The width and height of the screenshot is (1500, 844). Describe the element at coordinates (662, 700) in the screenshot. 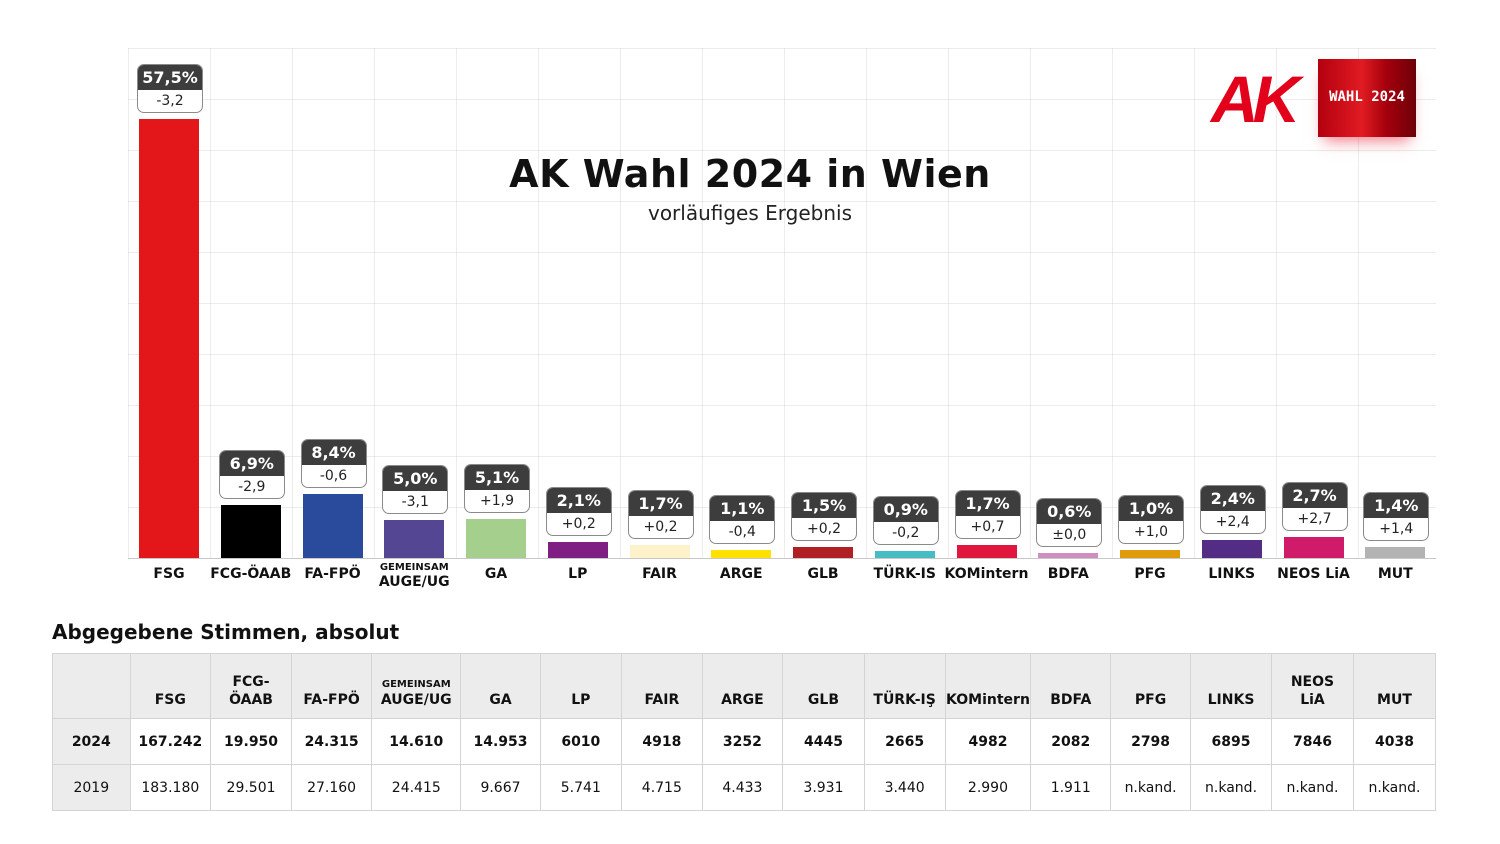

I see `header-line2: FAIR` at that location.